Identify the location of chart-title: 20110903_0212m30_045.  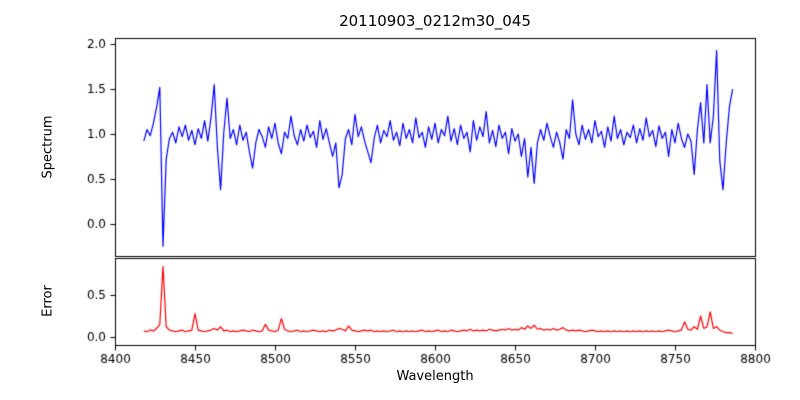
(435, 21).